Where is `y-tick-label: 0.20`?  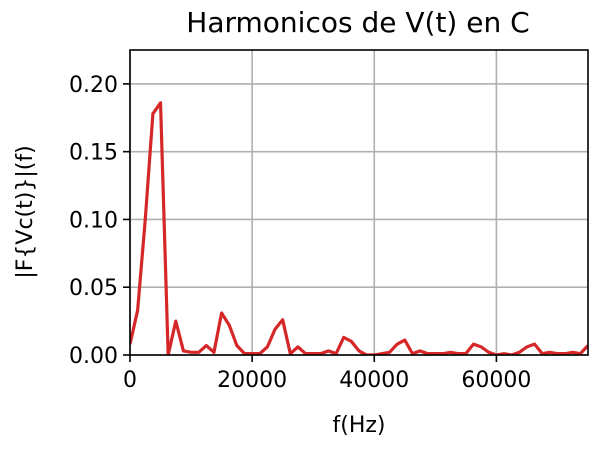 y-tick-label: 0.20 is located at coordinates (93, 85).